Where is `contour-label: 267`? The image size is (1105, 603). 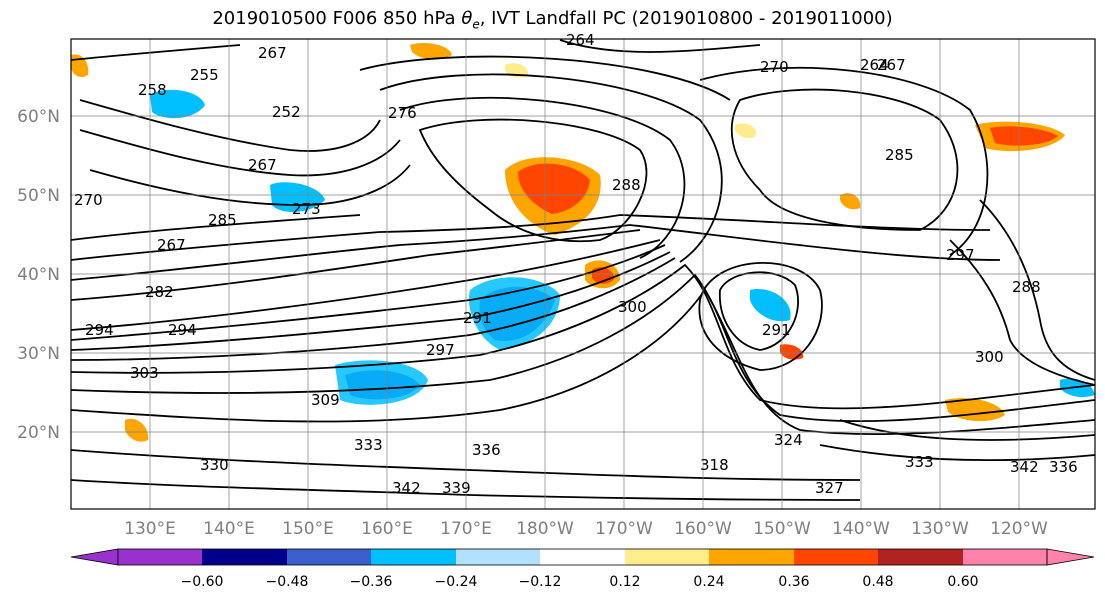 contour-label: 267 is located at coordinates (171, 245).